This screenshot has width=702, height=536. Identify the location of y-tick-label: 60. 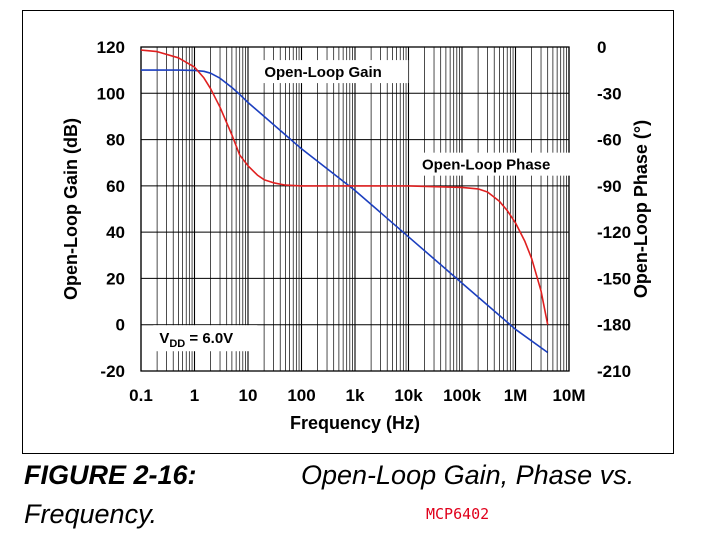
(115, 186).